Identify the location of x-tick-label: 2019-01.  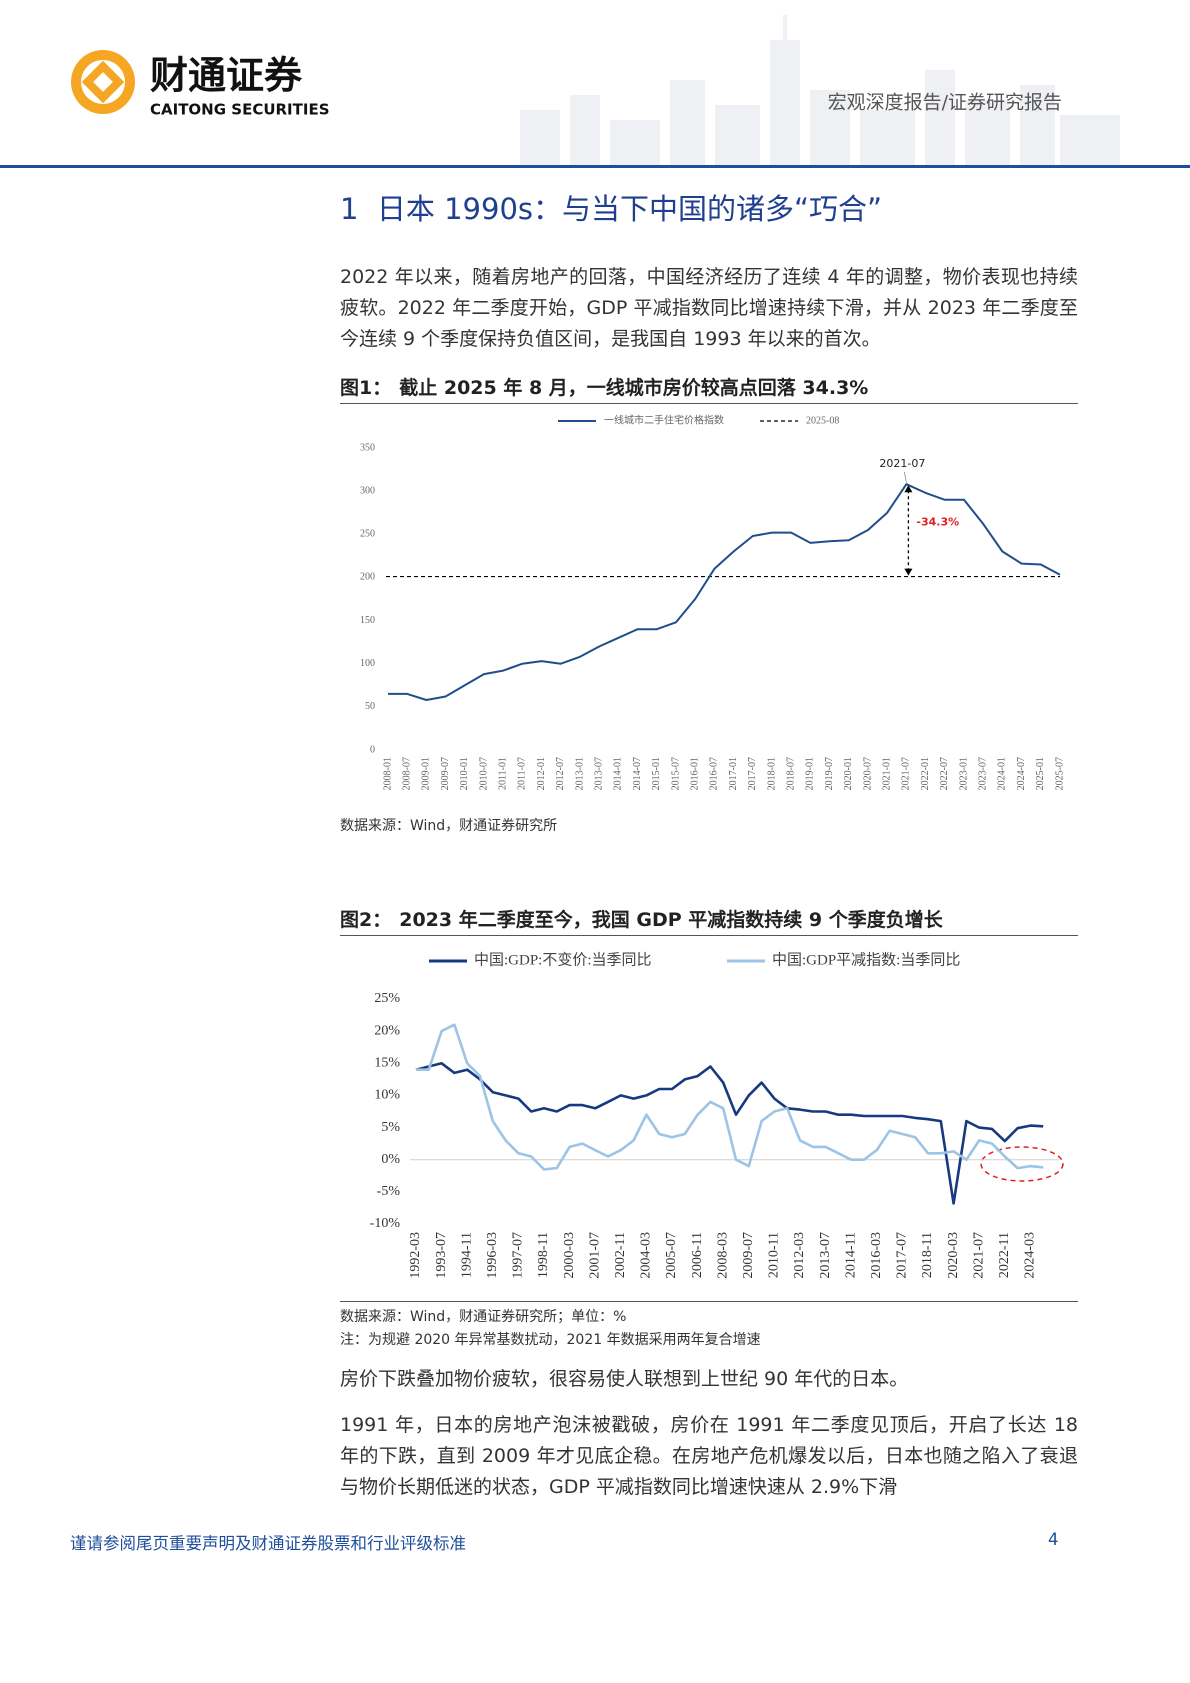
(810, 773).